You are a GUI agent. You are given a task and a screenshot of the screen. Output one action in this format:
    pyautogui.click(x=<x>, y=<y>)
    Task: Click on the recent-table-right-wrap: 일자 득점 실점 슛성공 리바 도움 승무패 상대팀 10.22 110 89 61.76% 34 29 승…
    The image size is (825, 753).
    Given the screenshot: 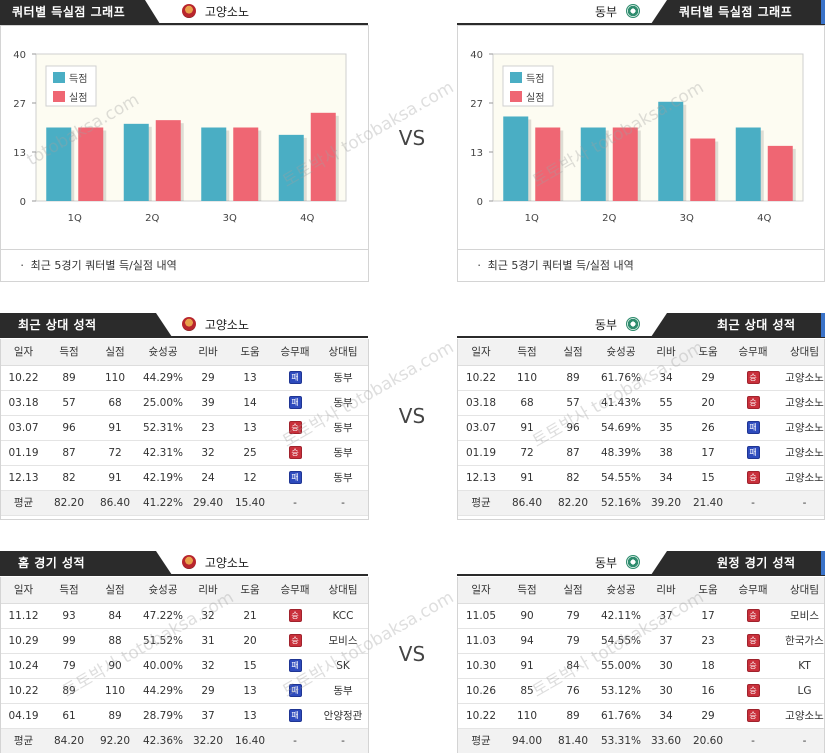 What is the action you would take?
    pyautogui.click(x=641, y=429)
    